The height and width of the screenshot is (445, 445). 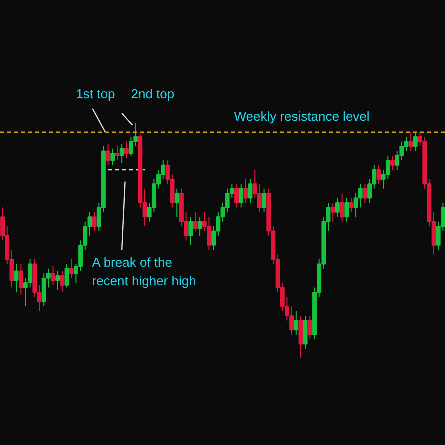 I want to click on text: 2nd top, so click(x=153, y=94).